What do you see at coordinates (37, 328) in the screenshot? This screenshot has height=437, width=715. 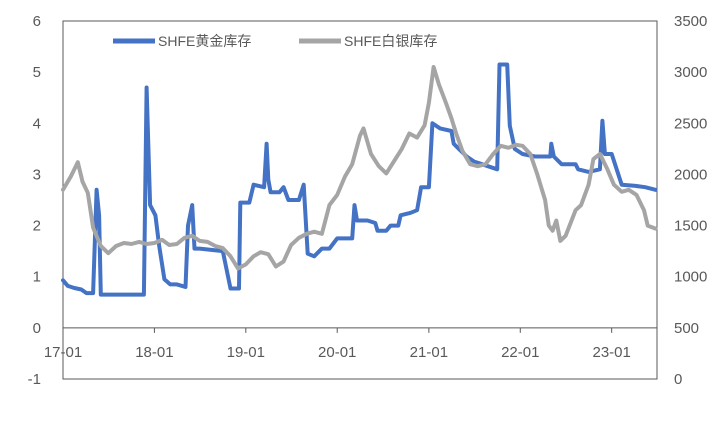 I see `y-left-tick-label: 0` at bounding box center [37, 328].